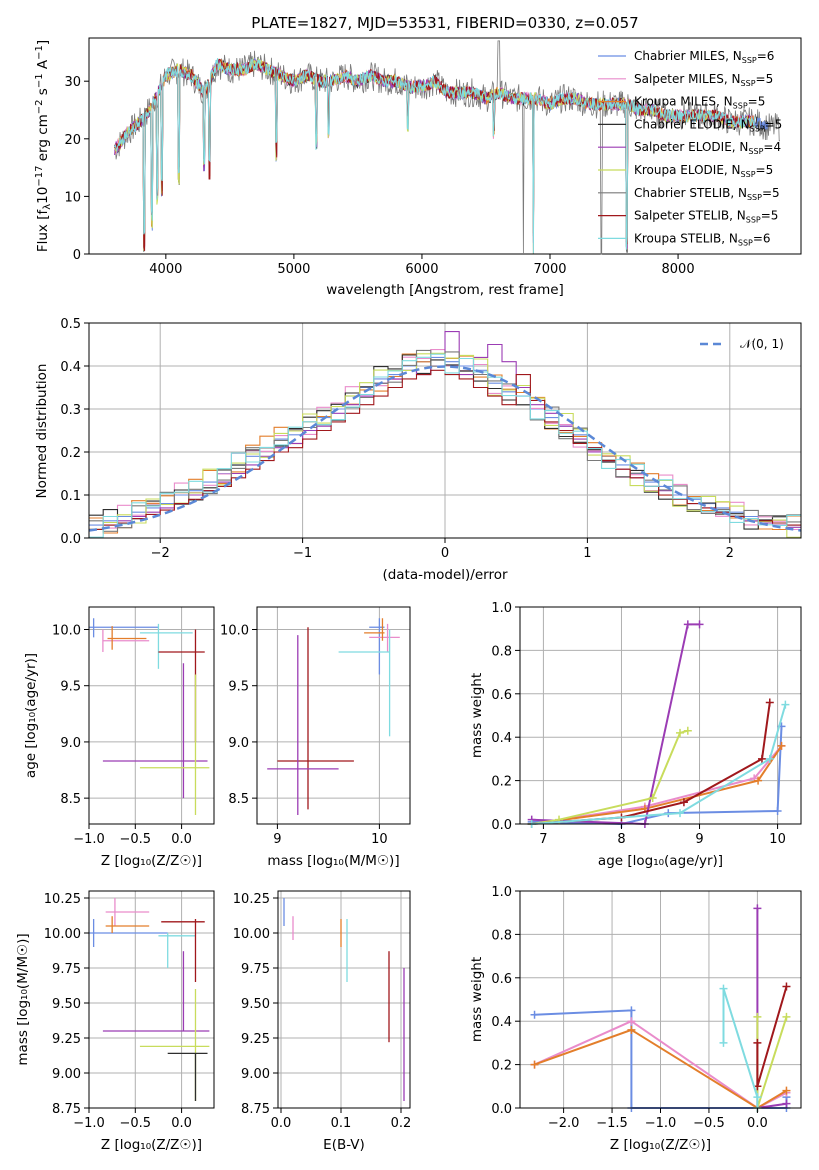 This screenshot has width=819, height=1170. I want to click on massweight_vs_age-ytick-label: 0.8, so click(501, 651).